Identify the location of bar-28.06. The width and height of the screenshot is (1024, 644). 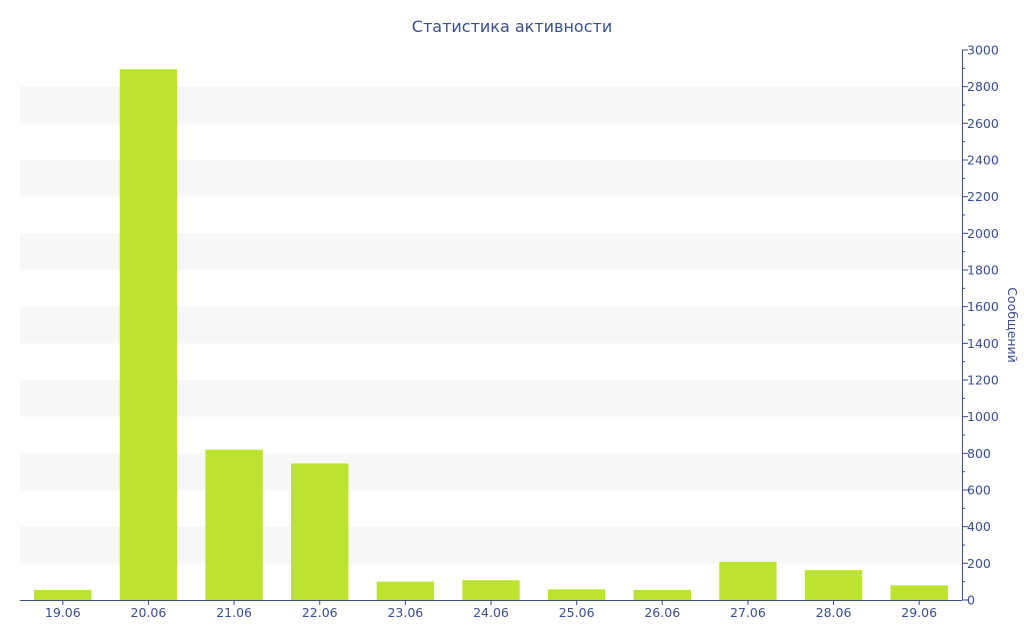
(833, 585).